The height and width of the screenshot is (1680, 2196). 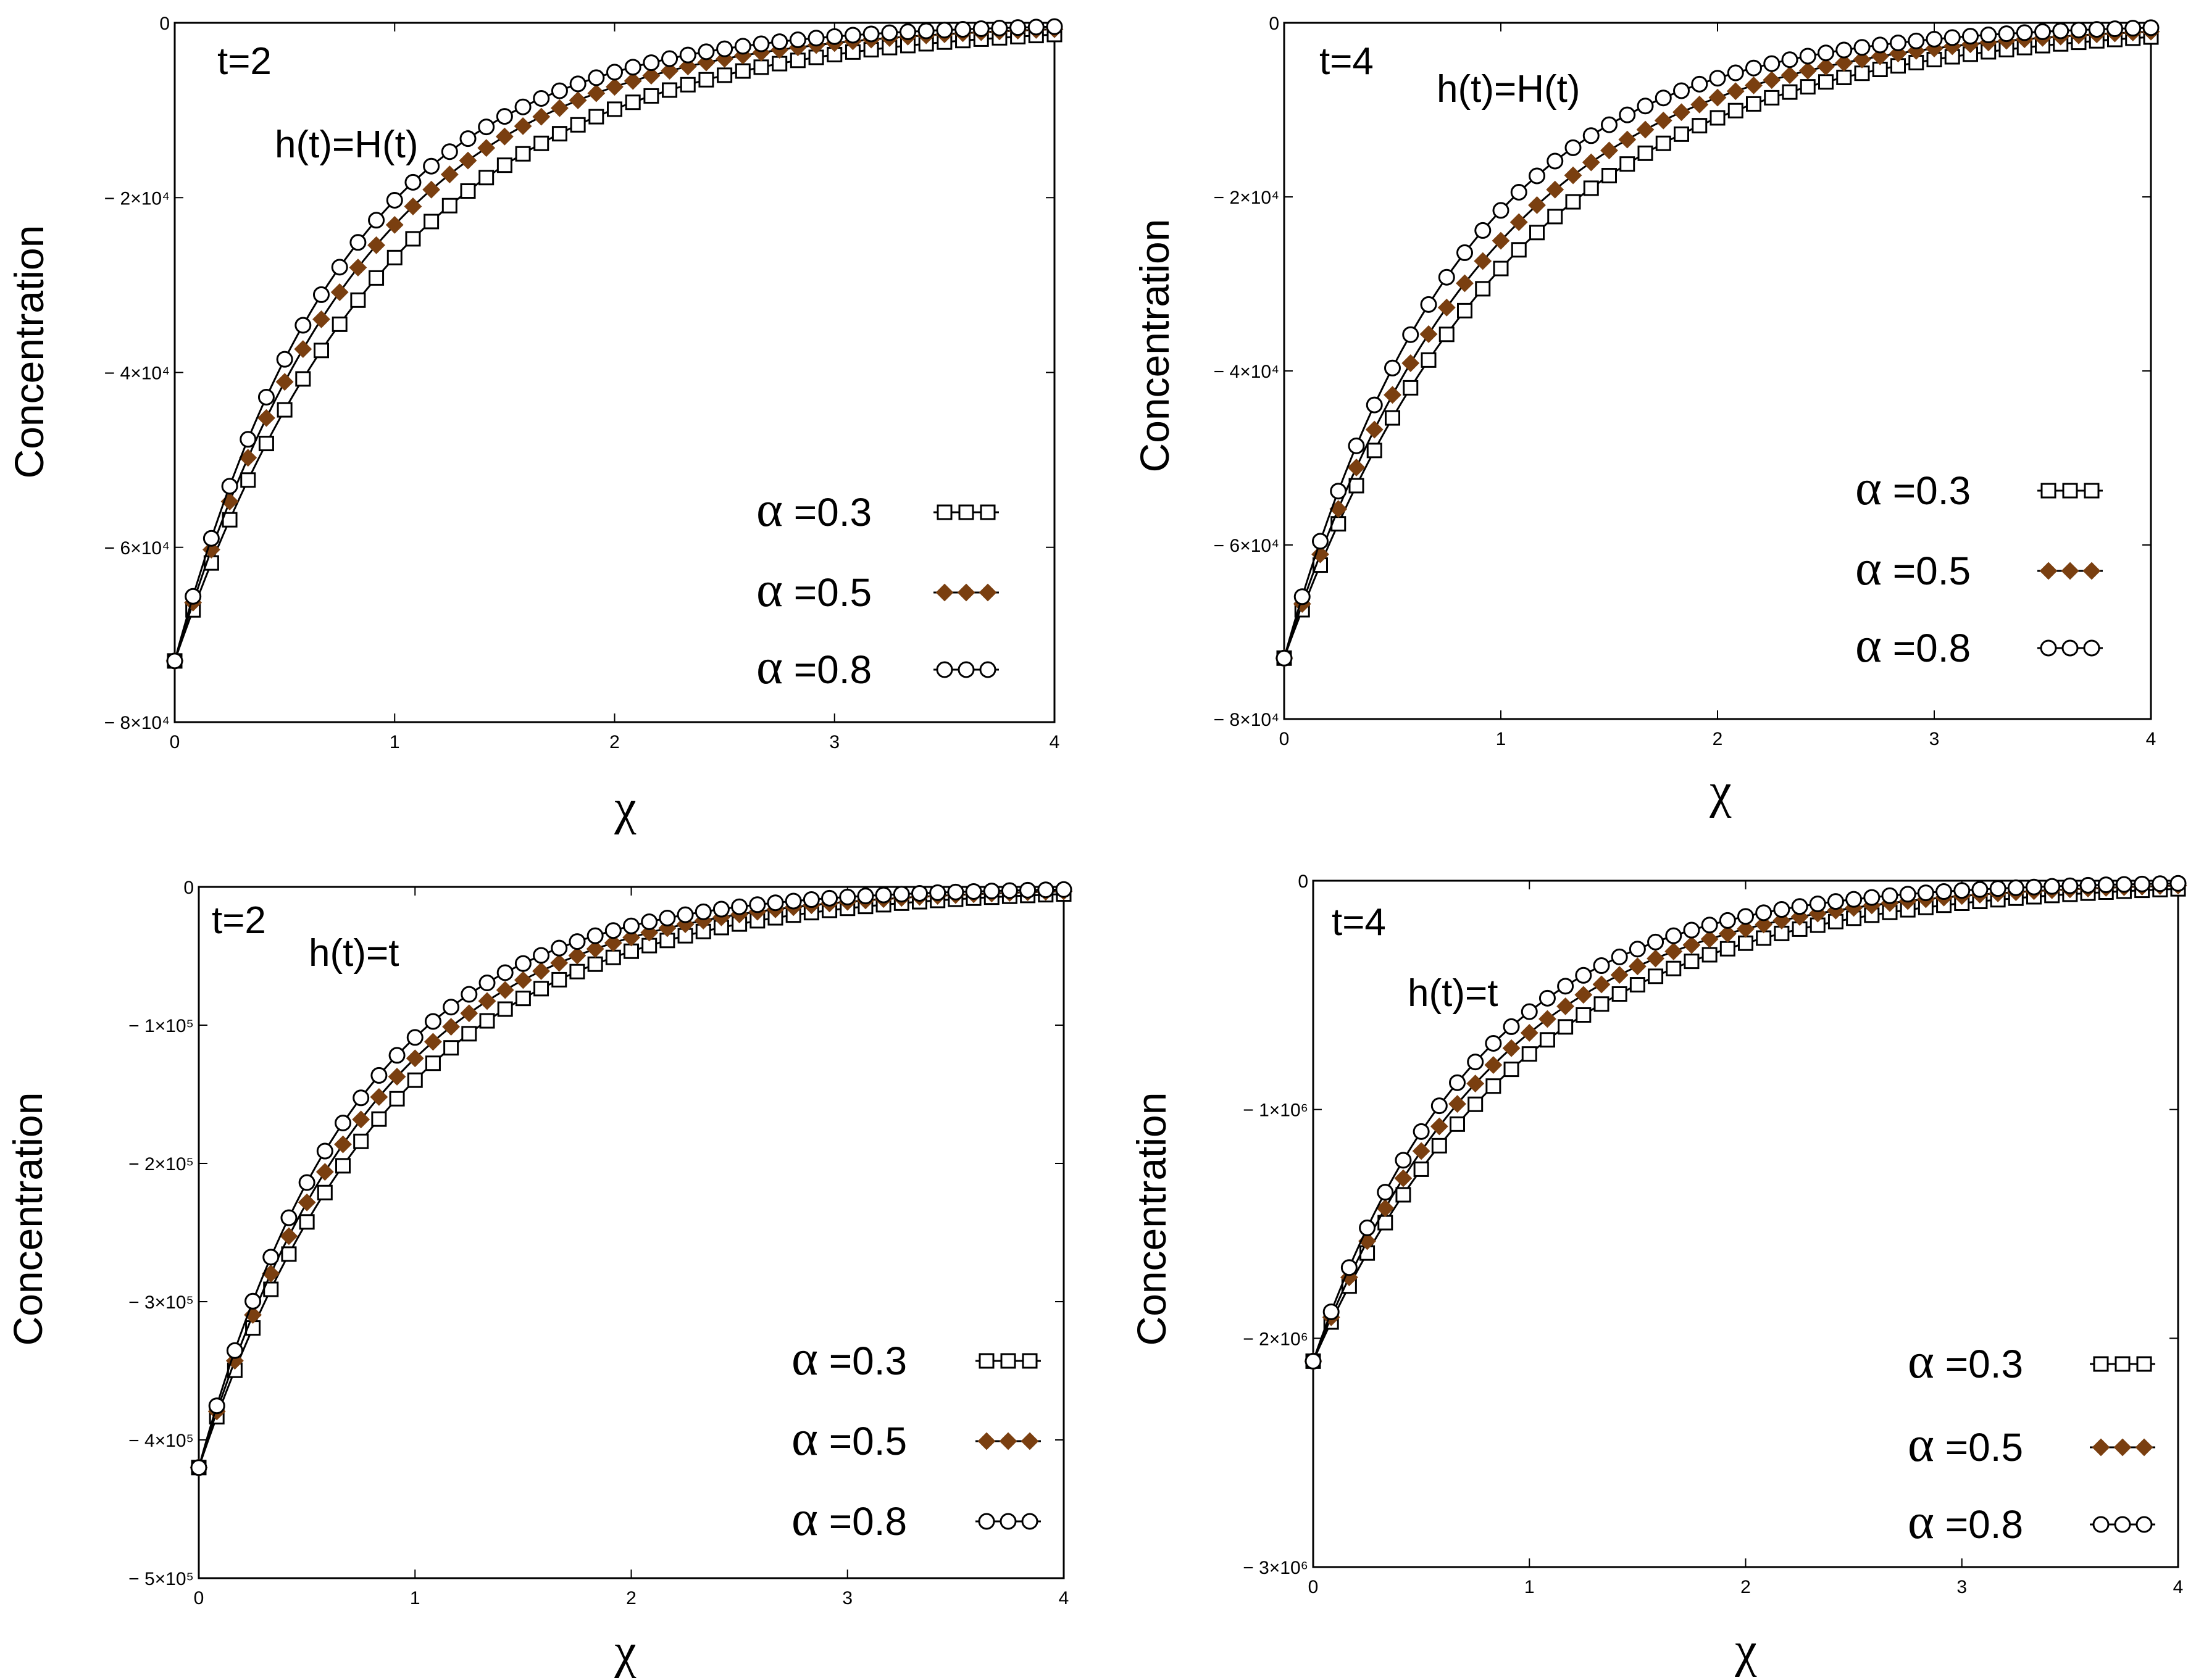 I want to click on x-tick-label: 2, so click(x=1745, y=1587).